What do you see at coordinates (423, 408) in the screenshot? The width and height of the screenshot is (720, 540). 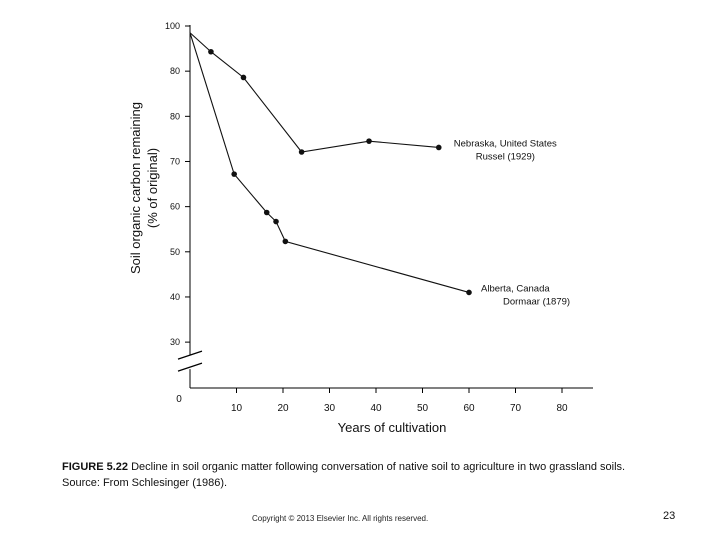 I see `x-tick-label: 50` at bounding box center [423, 408].